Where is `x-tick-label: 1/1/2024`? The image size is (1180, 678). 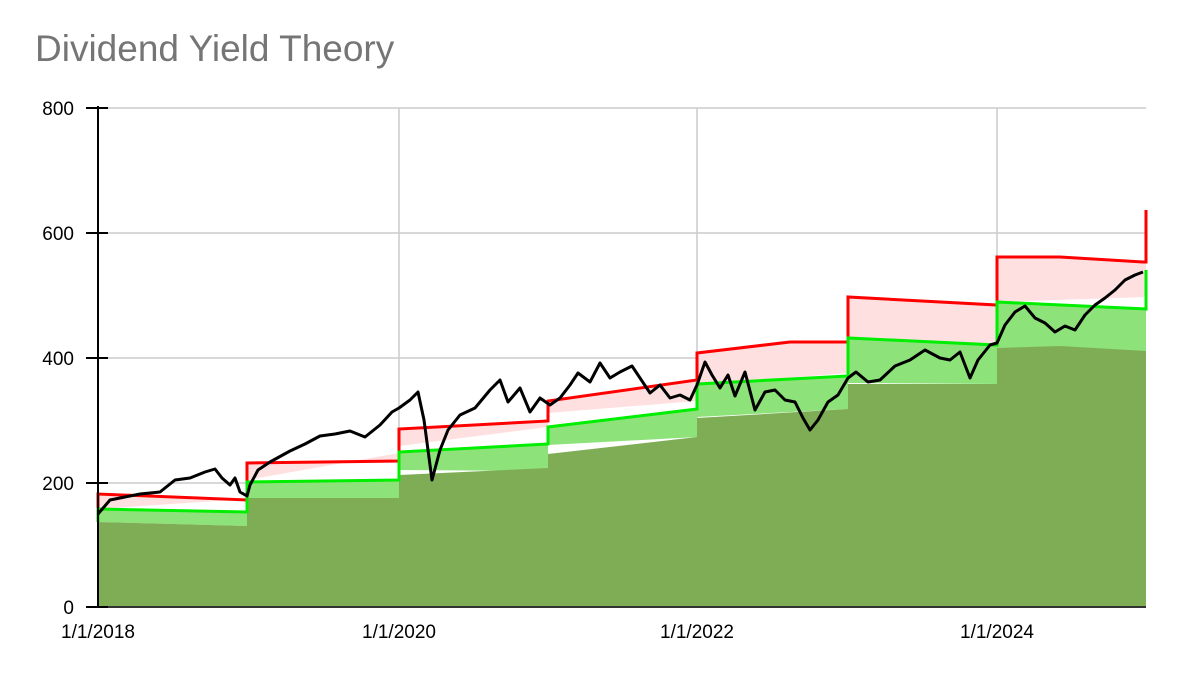
x-tick-label: 1/1/2024 is located at coordinates (997, 632).